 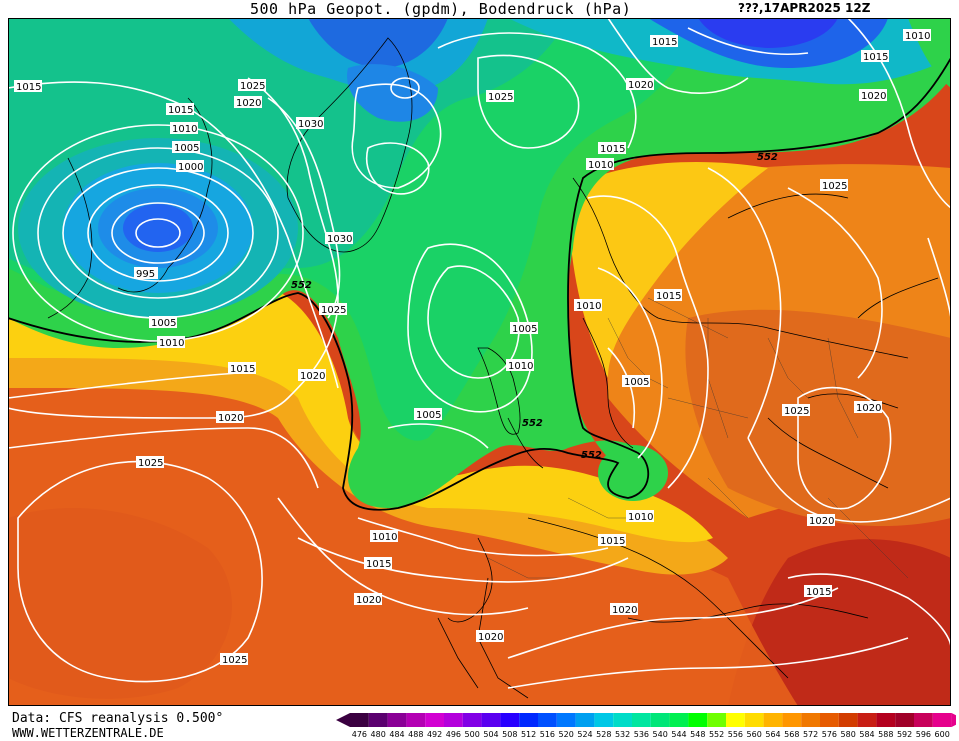 I want to click on legend-tick-label: 536, so click(x=641, y=734).